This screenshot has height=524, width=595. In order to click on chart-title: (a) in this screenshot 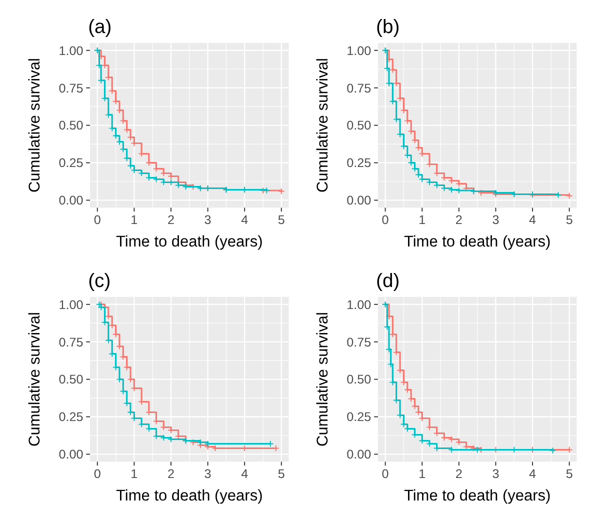, I will do `click(100, 27)`.